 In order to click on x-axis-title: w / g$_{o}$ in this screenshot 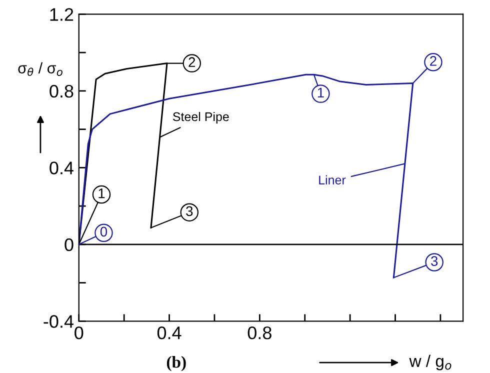, I will do `click(430, 362)`.